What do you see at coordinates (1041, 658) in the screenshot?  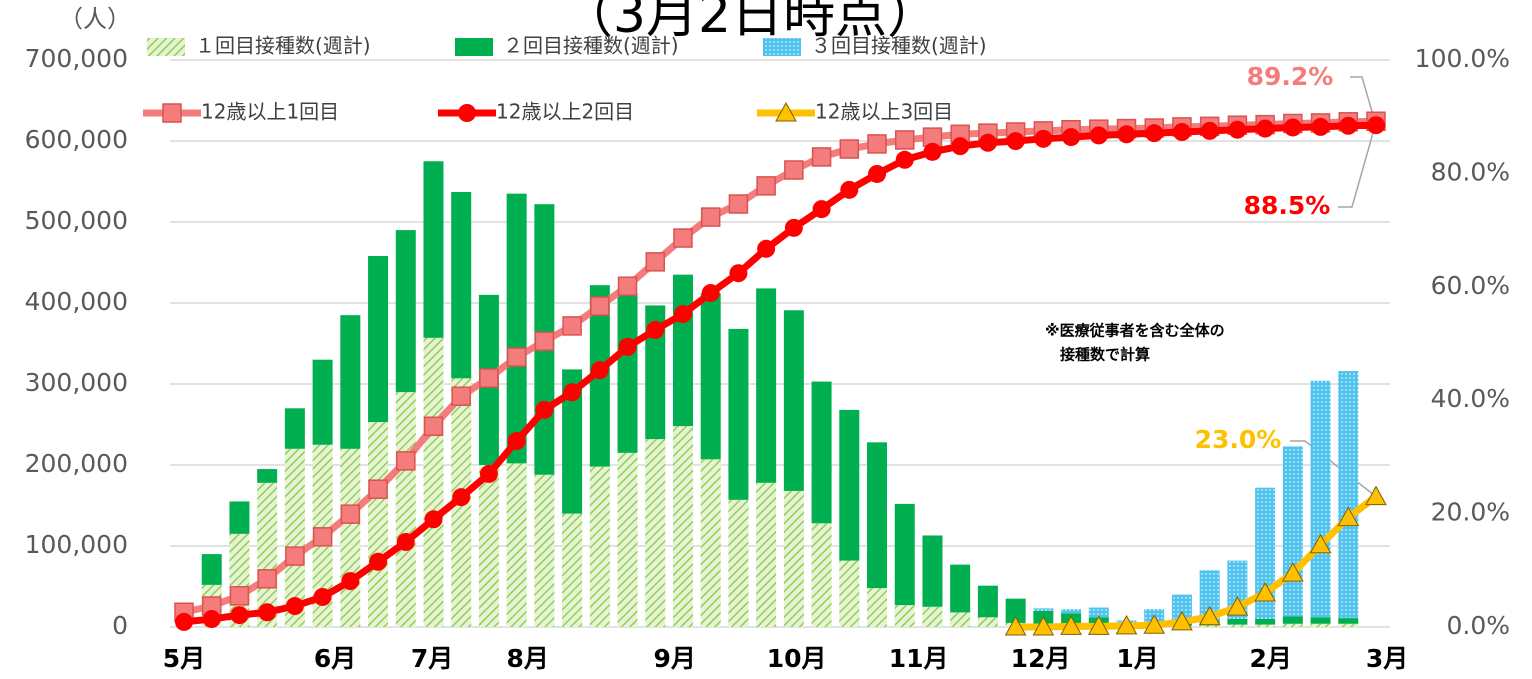 I see `x-tick-label: 12月` at bounding box center [1041, 658].